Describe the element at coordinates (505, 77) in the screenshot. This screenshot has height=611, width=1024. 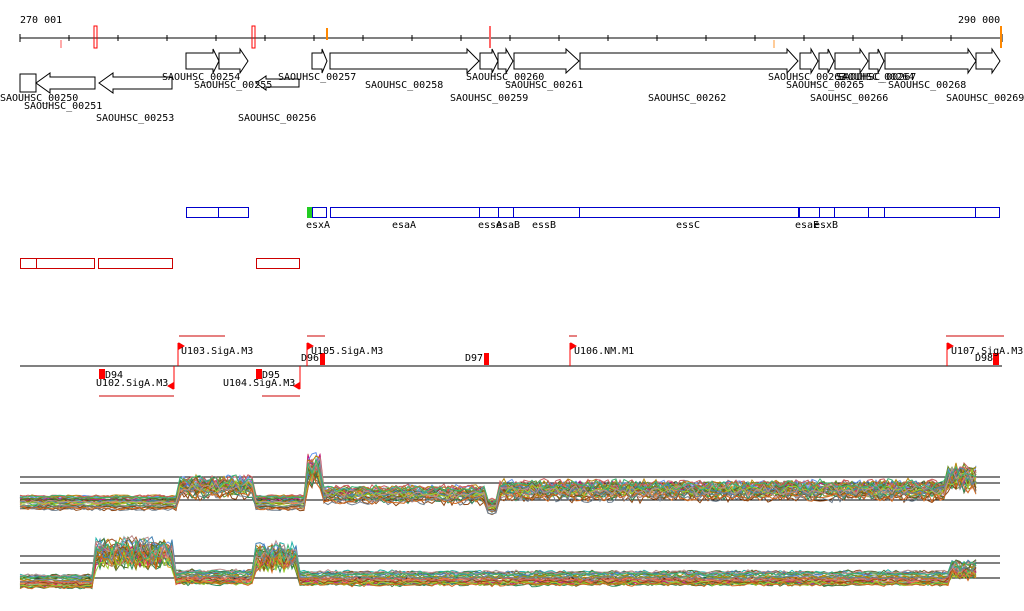
I see `gene-label: SAOUHSC_00260` at that location.